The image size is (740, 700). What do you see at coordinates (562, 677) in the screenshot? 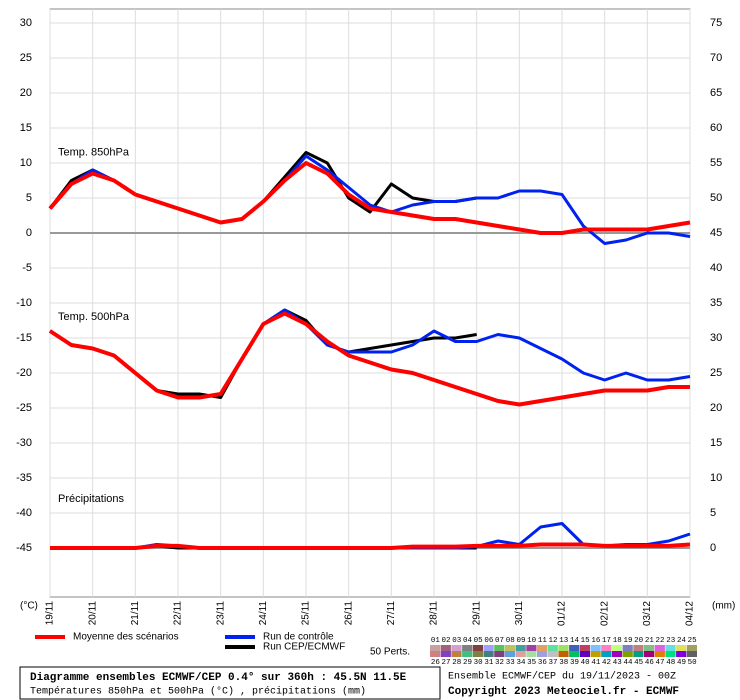
I see `footer-run: Ensemble ECMWF/CEP du 19/11/2023 - 00Z` at bounding box center [562, 677].